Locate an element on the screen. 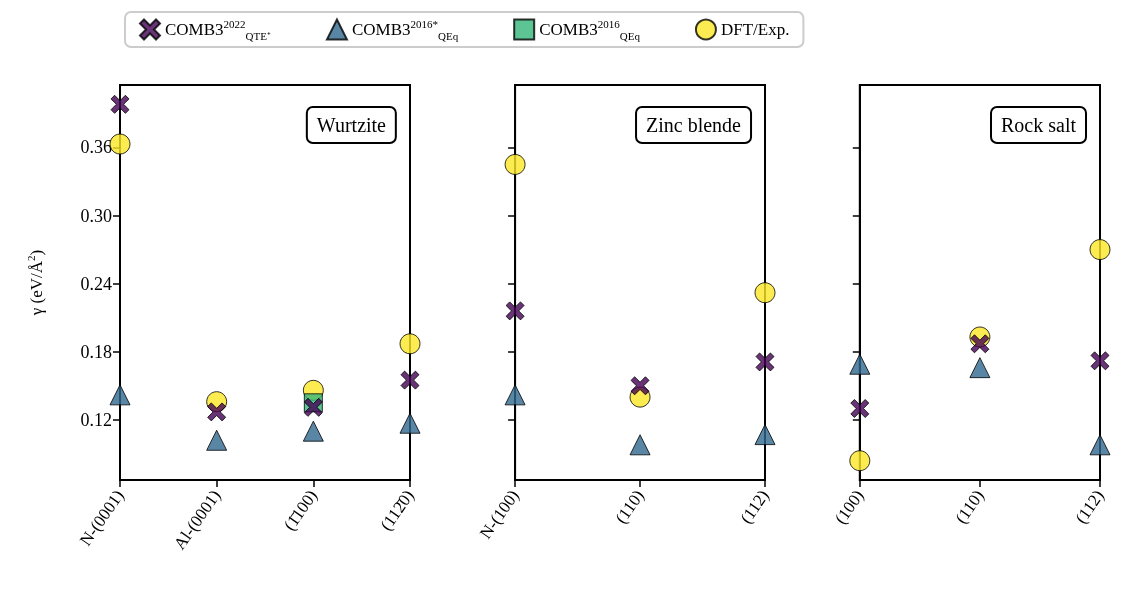 This screenshot has width=1133, height=610. y-tick-label: 0.24 is located at coordinates (96, 283).